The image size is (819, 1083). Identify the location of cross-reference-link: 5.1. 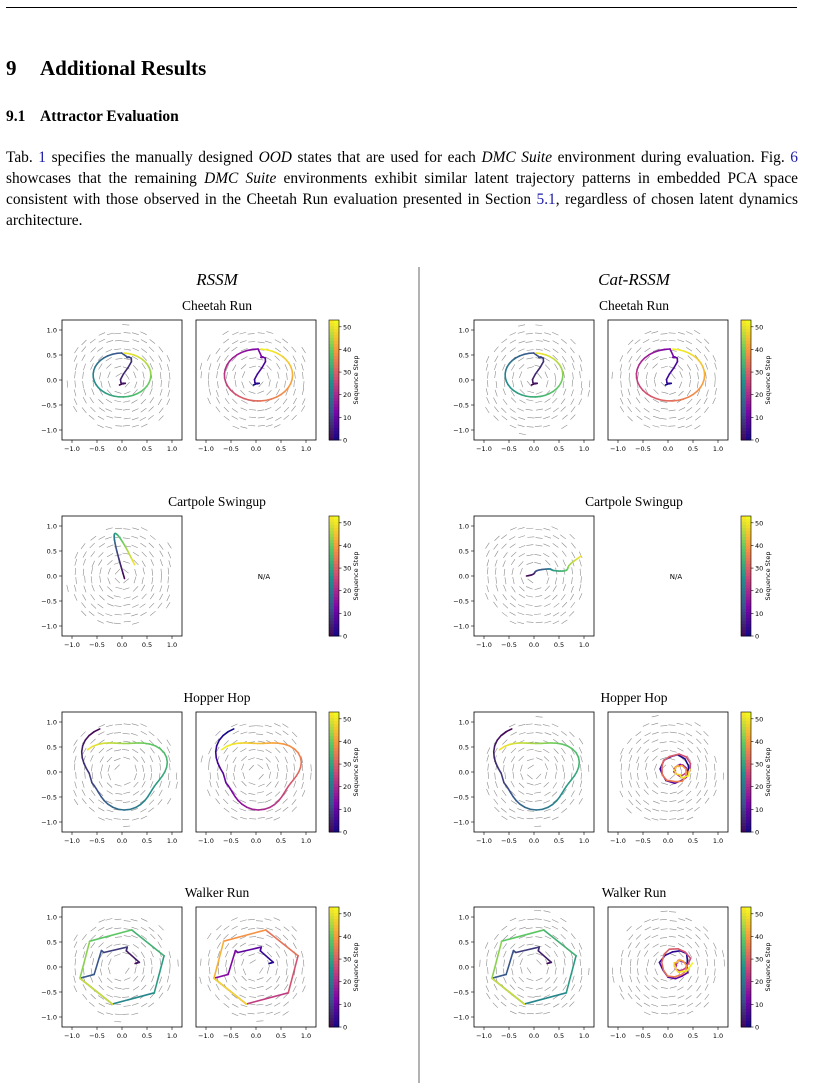
(546, 199).